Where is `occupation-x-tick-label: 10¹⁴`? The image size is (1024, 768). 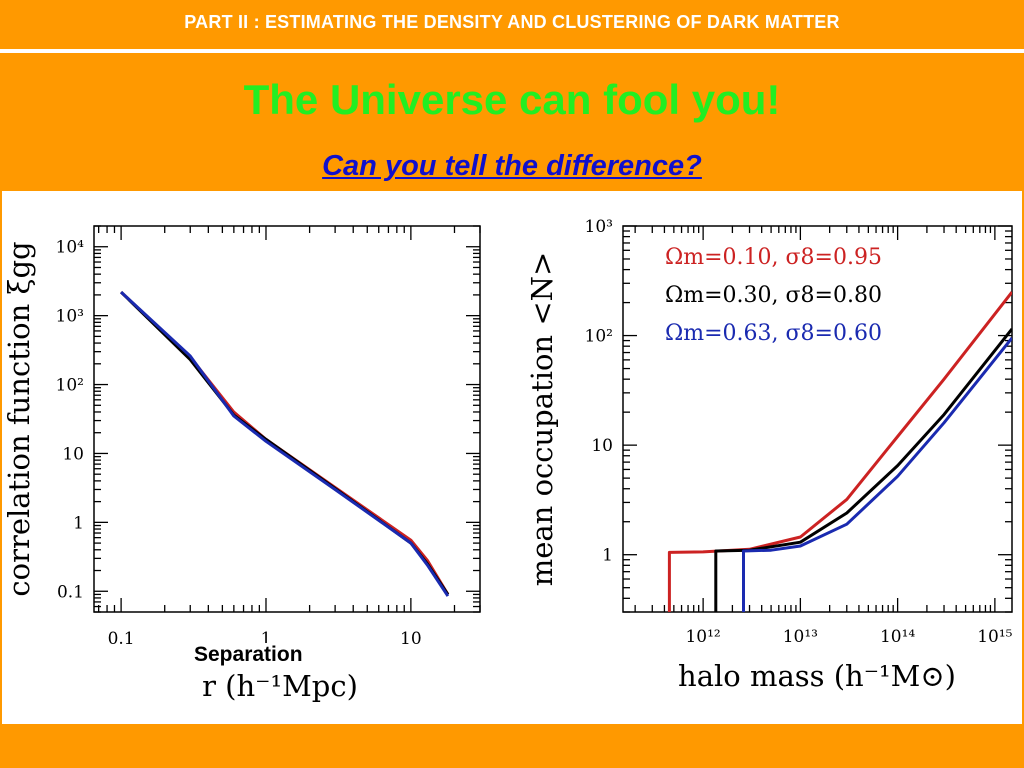
occupation-x-tick-label: 10¹⁴ is located at coordinates (897, 637).